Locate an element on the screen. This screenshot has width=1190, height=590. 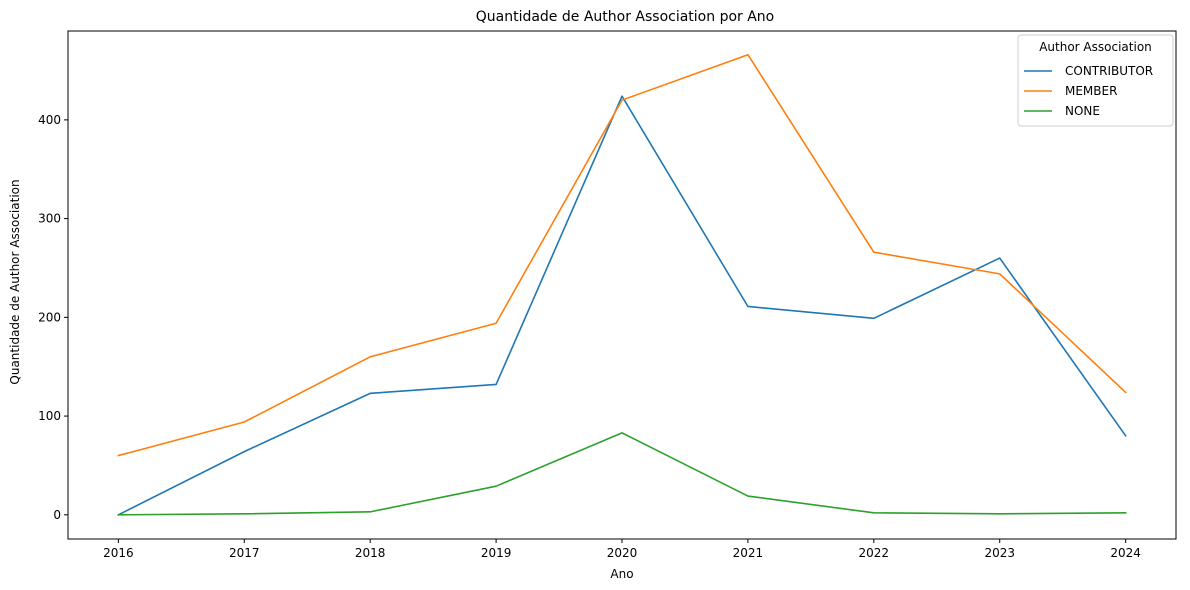
x-axis-label: Ano is located at coordinates (621, 574).